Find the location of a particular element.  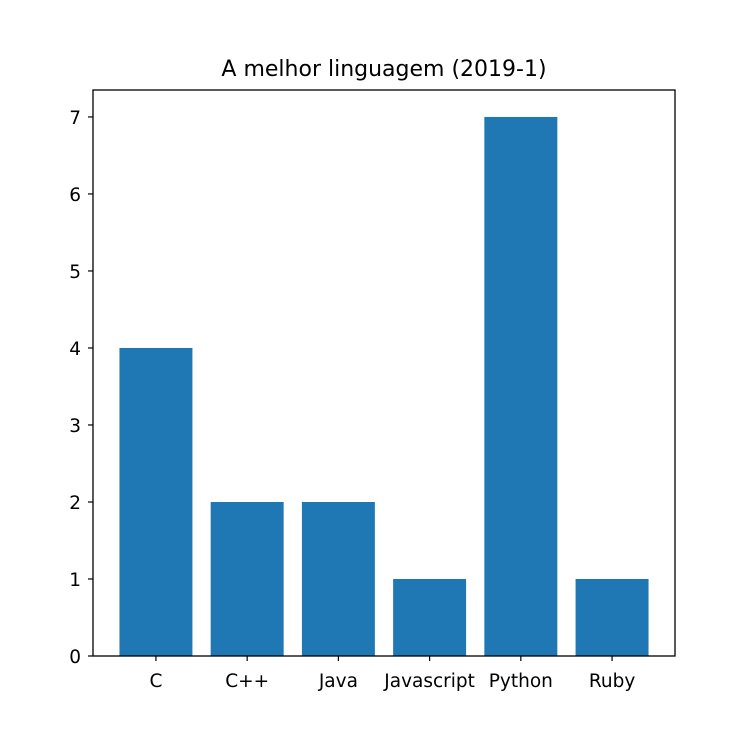

x-tick-label: Python is located at coordinates (521, 681).